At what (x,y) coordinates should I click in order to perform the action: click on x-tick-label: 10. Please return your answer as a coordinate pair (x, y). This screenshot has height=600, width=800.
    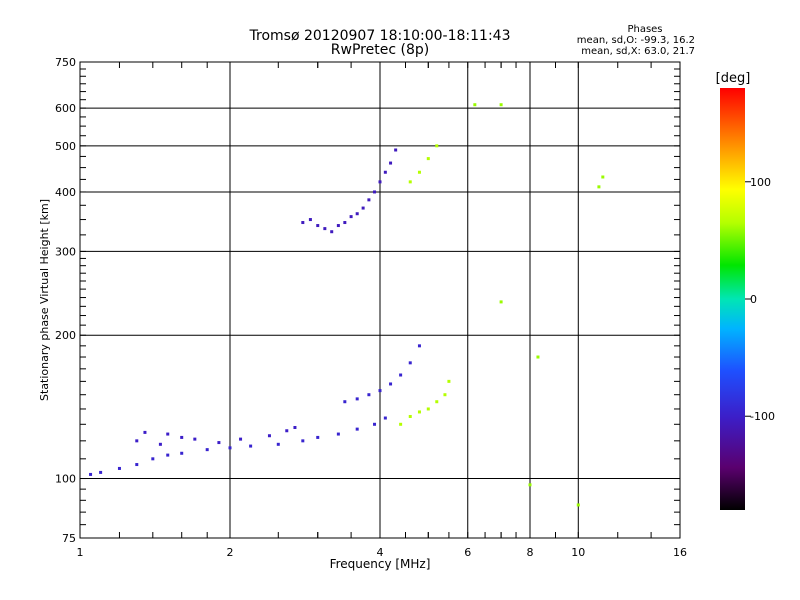
    Looking at the image, I should click on (578, 552).